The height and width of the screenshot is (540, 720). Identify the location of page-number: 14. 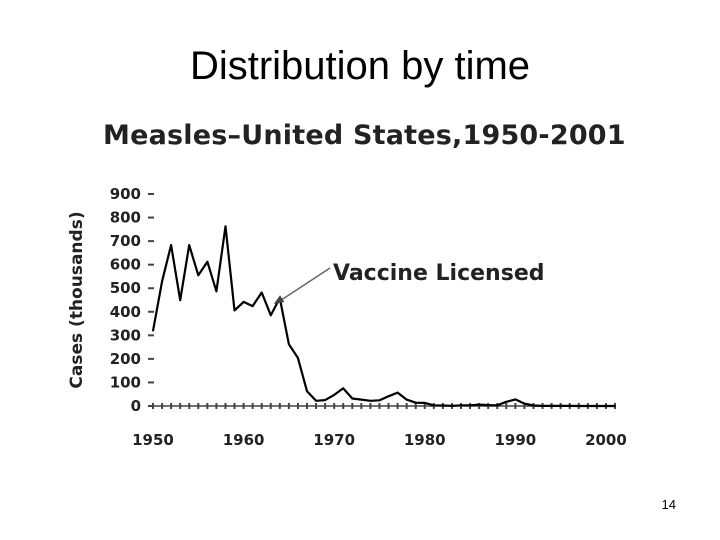
(668, 504).